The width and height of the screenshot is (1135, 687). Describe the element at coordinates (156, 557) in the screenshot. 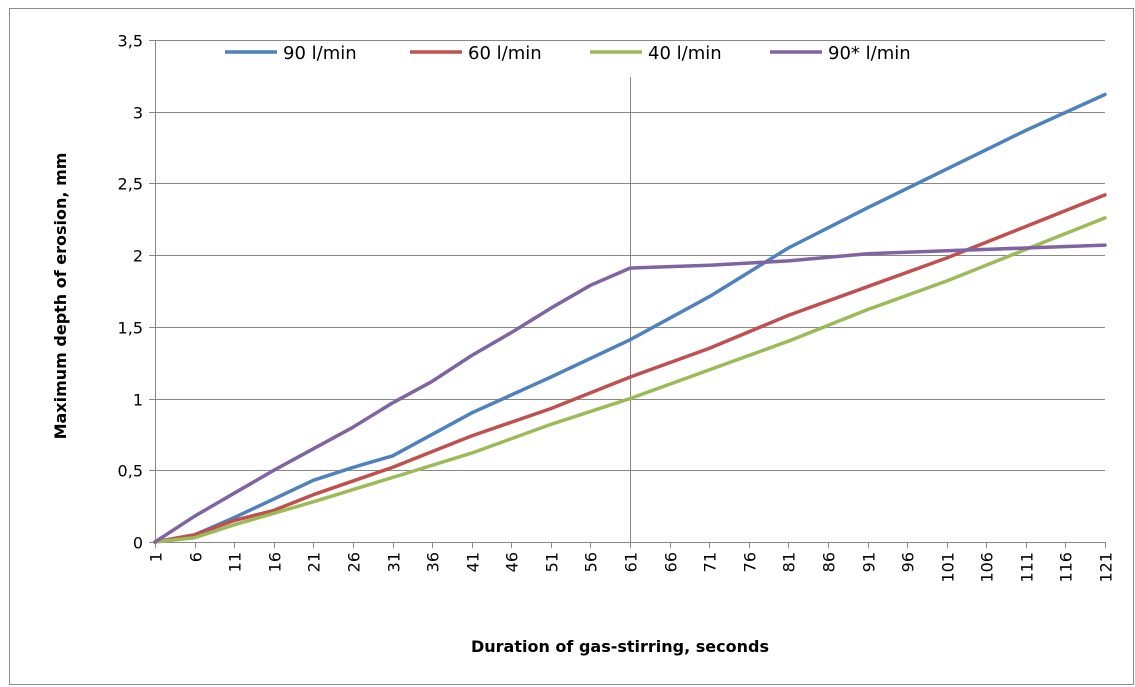

I see `x-tick-label: 1` at that location.